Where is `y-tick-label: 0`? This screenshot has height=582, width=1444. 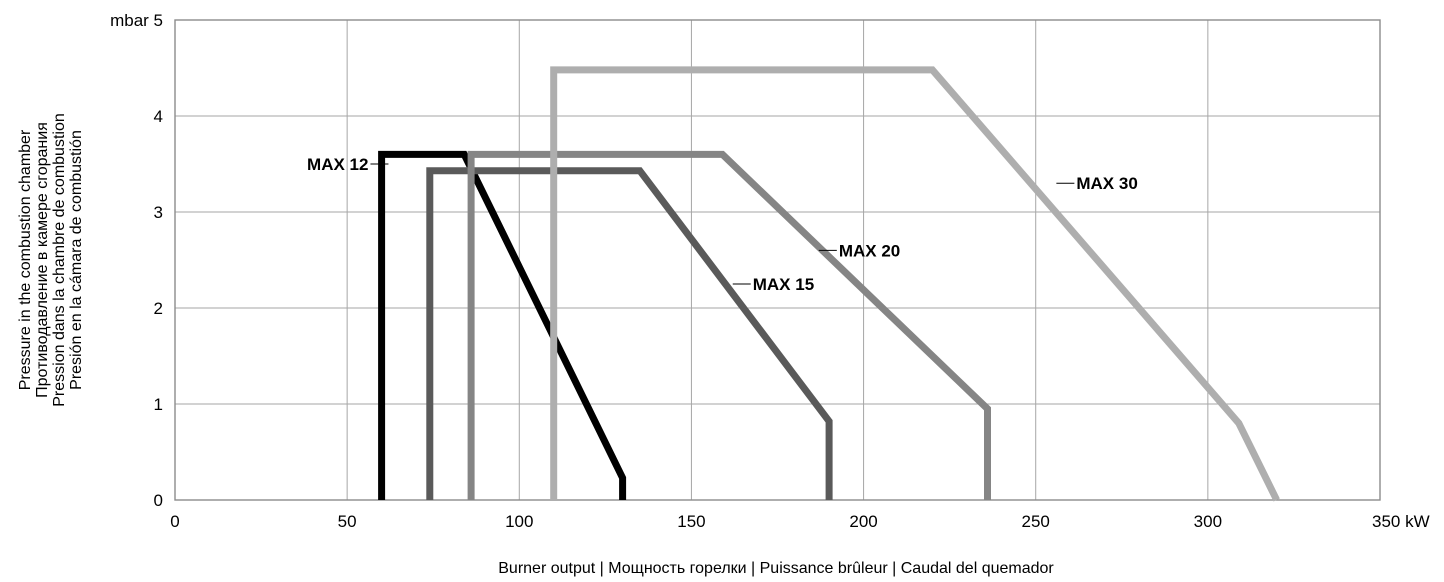 y-tick-label: 0 is located at coordinates (158, 500).